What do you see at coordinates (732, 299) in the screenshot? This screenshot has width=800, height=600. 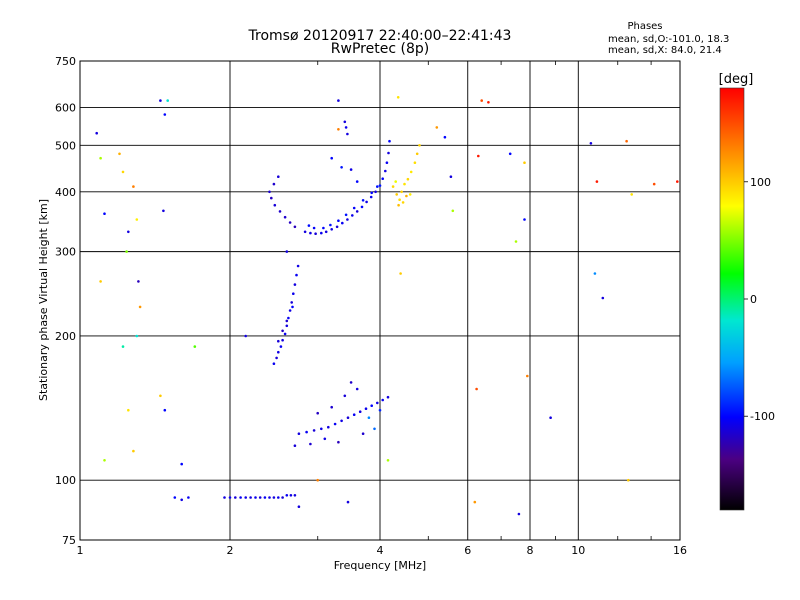 I see `colorbar` at bounding box center [732, 299].